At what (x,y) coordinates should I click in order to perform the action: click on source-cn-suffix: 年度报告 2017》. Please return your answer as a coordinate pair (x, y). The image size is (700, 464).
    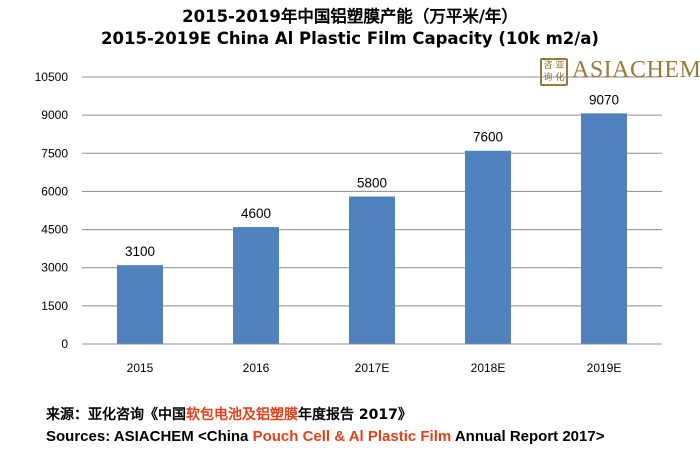
    Looking at the image, I should click on (355, 415).